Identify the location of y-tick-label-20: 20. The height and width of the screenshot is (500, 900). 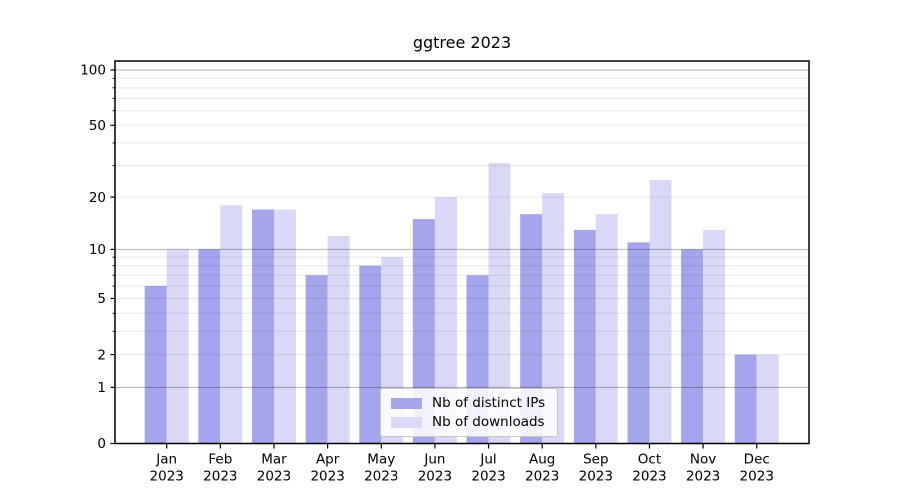
(97, 198).